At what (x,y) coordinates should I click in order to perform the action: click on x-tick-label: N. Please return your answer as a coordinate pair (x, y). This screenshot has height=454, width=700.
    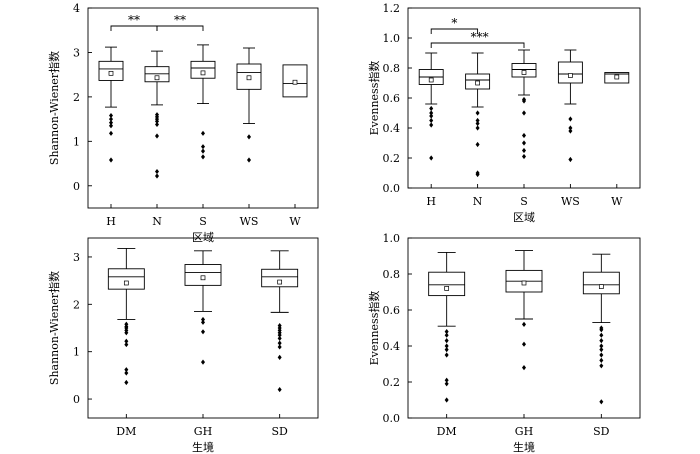
    Looking at the image, I should click on (157, 221).